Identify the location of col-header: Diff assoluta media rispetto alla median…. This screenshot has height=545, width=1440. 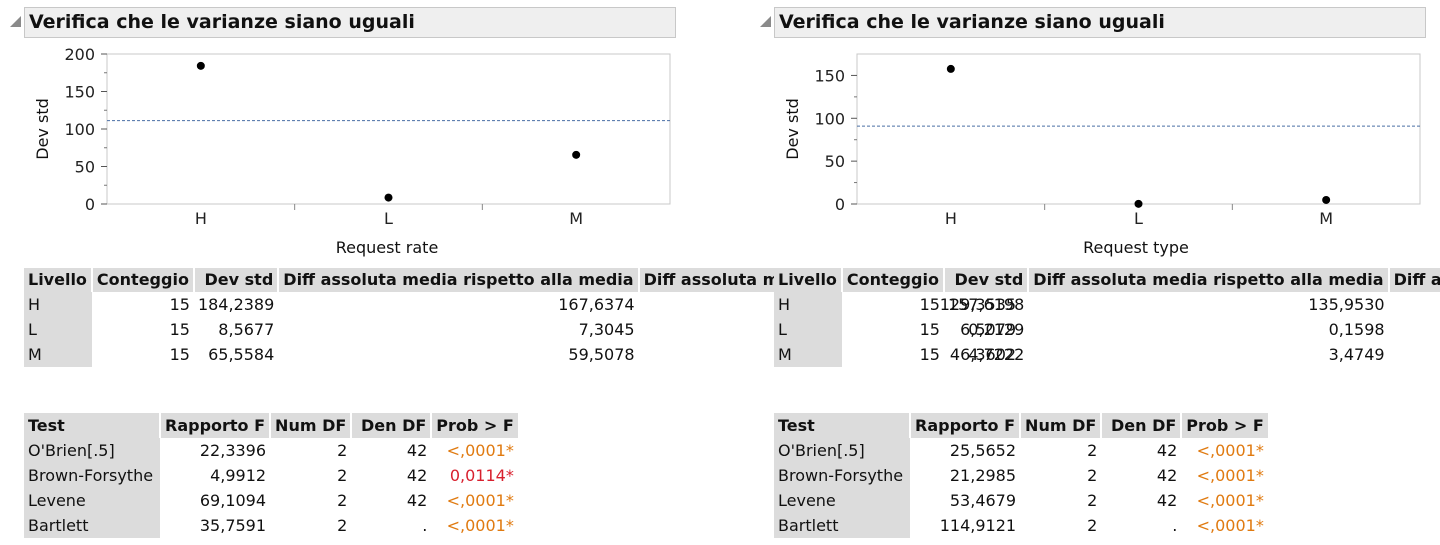
(1413, 280).